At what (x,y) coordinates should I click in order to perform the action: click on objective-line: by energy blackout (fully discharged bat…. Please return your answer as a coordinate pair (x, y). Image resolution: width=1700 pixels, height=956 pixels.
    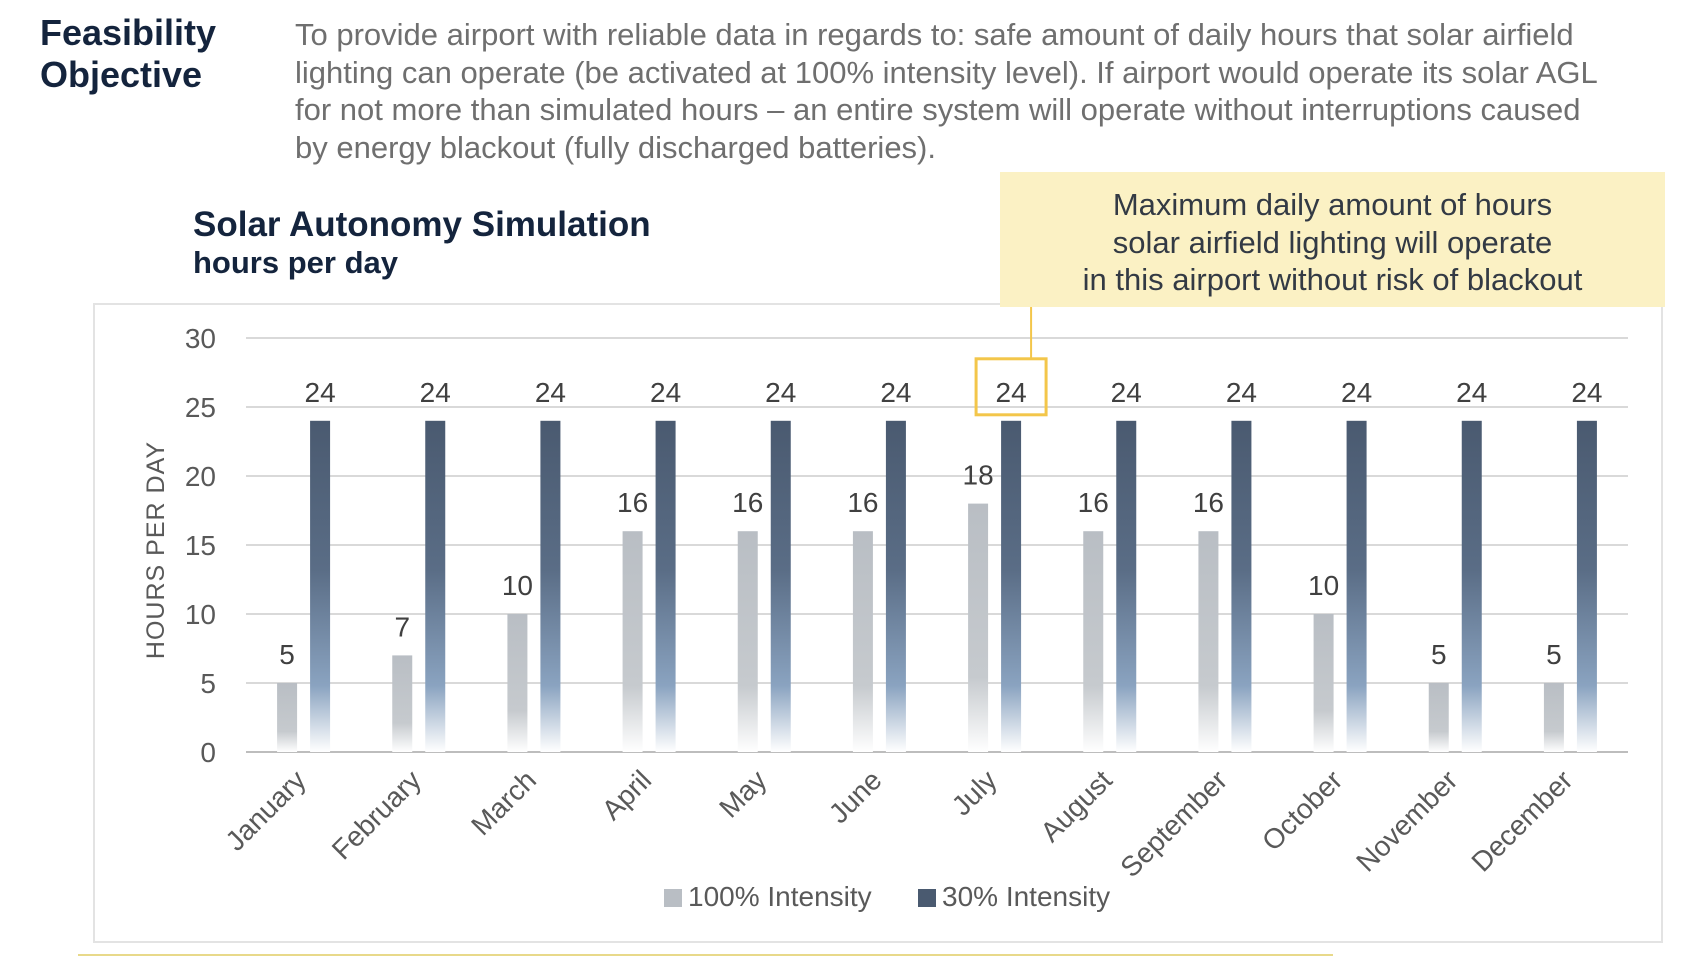
    Looking at the image, I should click on (615, 147).